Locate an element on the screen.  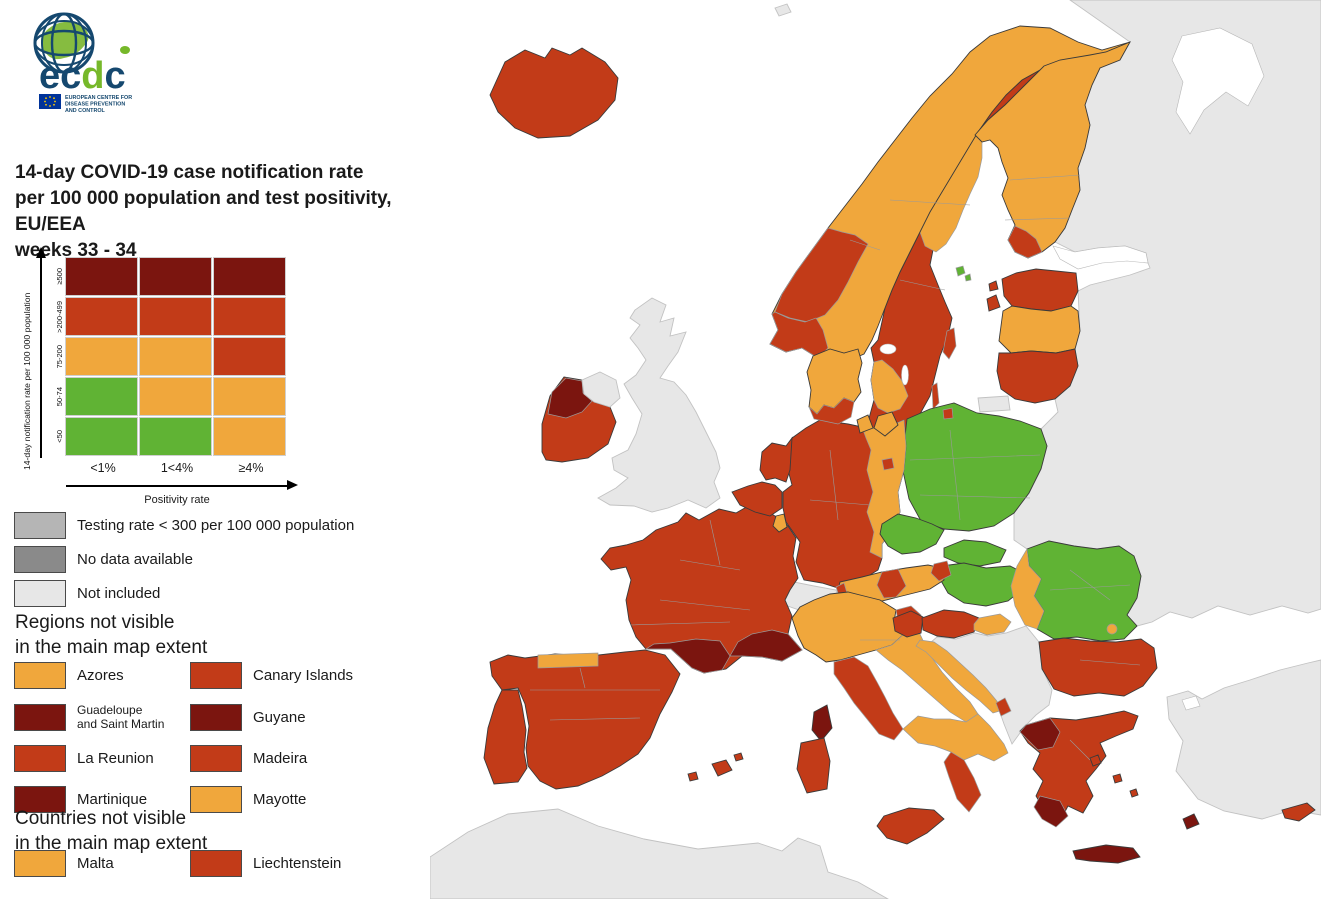
legend-item: Liechtenstein is located at coordinates (307, 863).